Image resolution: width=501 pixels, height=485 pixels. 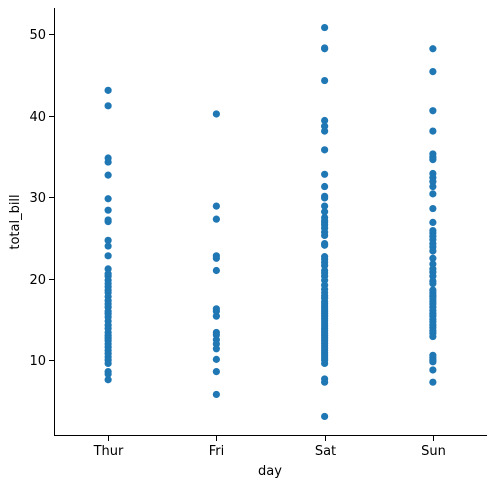 I want to click on y-tick-label: 30, so click(x=37, y=198).